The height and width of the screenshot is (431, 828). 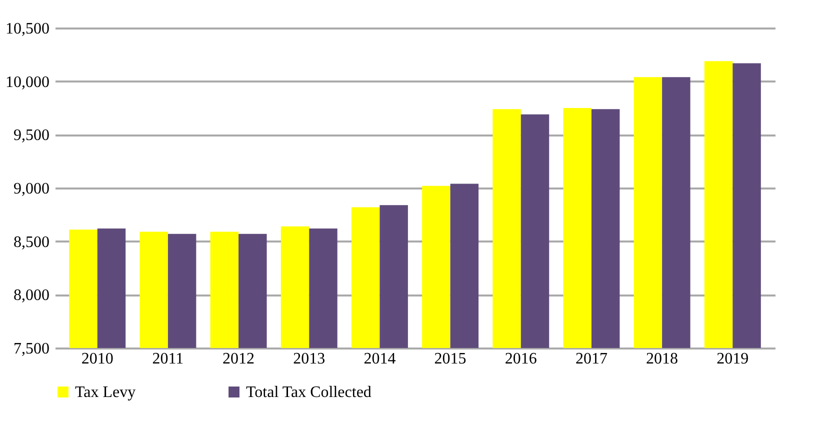 I want to click on x-tick-label: 2014, so click(x=380, y=359).